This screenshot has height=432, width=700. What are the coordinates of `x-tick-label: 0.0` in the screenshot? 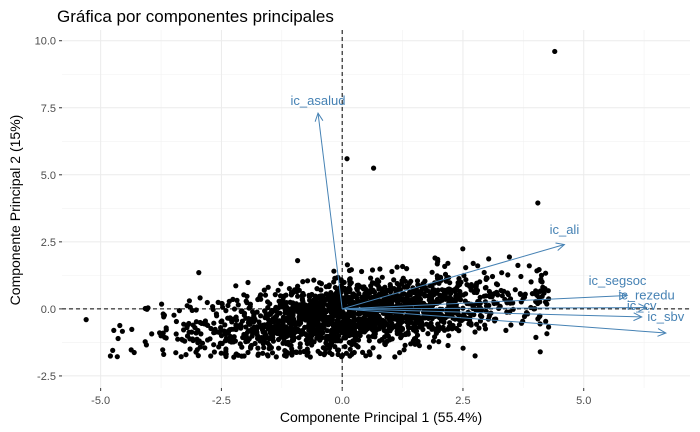 It's located at (342, 401).